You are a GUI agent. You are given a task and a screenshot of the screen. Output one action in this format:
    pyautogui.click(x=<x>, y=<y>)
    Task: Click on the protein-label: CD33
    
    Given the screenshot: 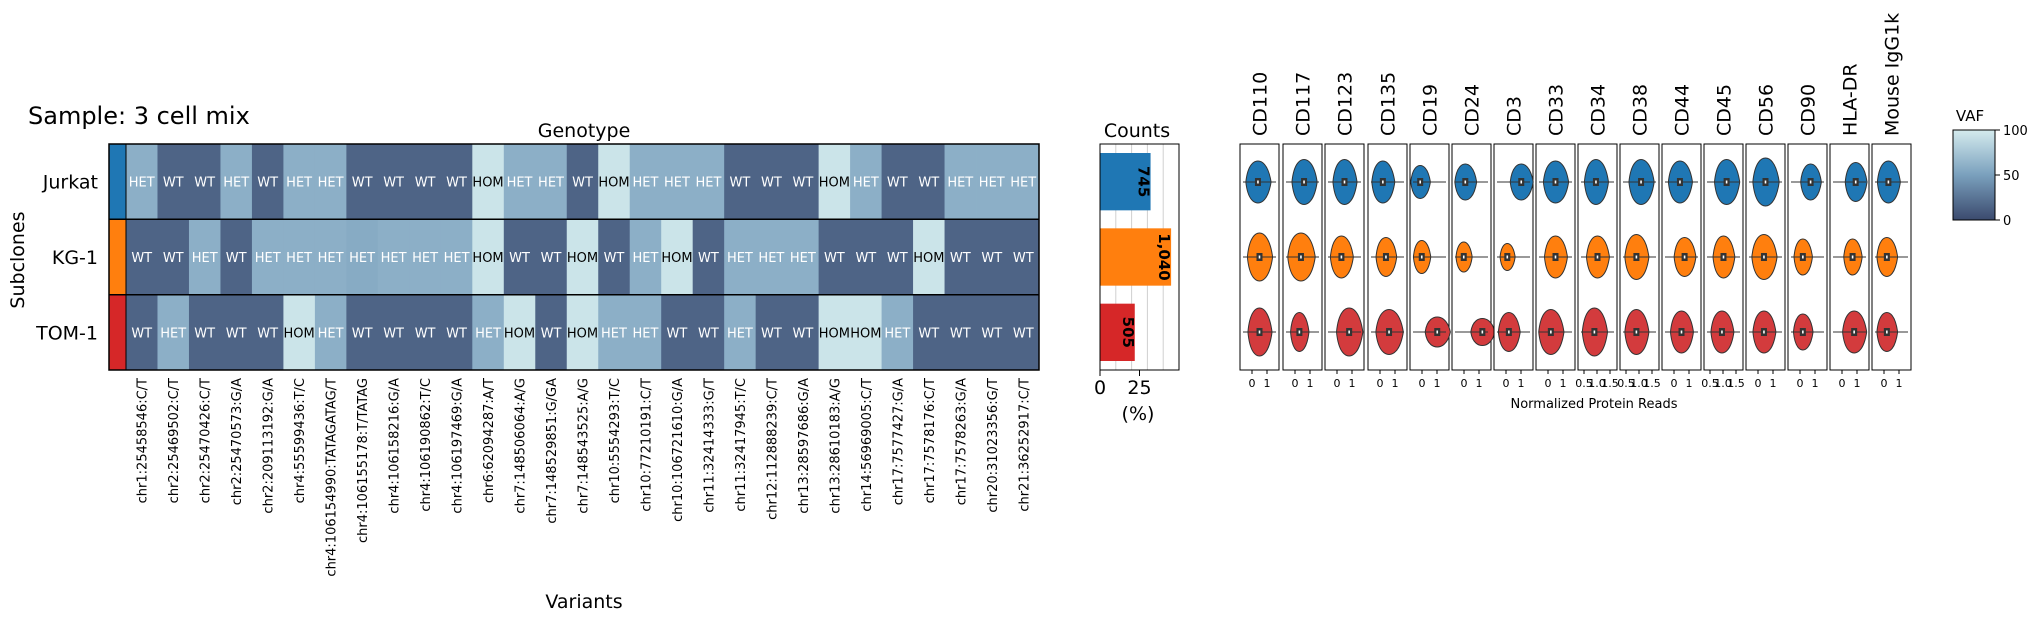 What is the action you would take?
    pyautogui.click(x=1557, y=110)
    